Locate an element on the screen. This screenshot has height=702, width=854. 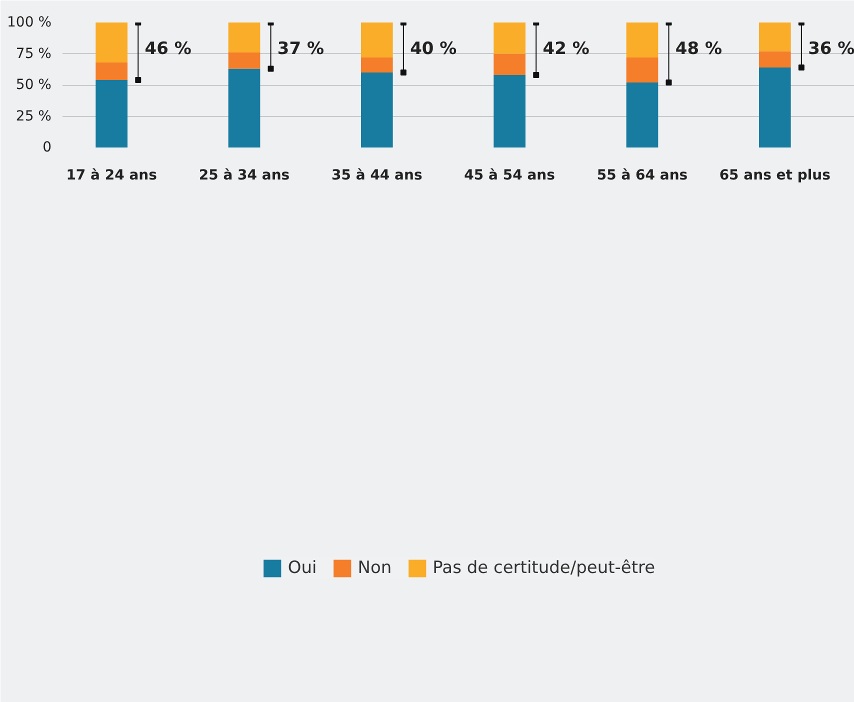
y-tick-label: 0 is located at coordinates (47, 148).